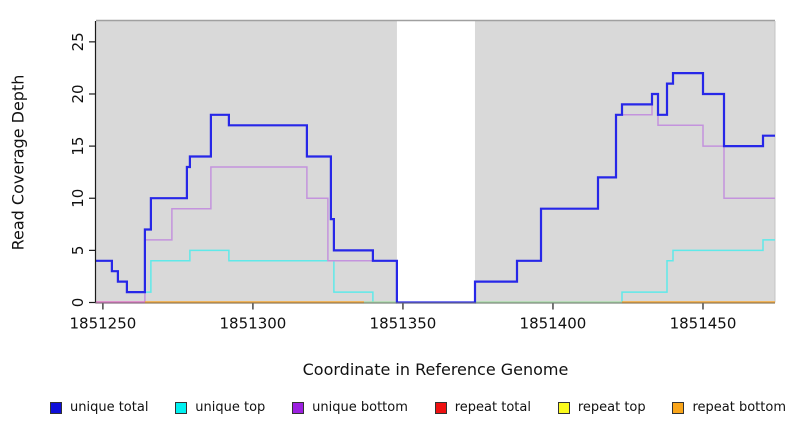 The height and width of the screenshot is (432, 792). I want to click on legend-label: repeat bottom, so click(739, 407).